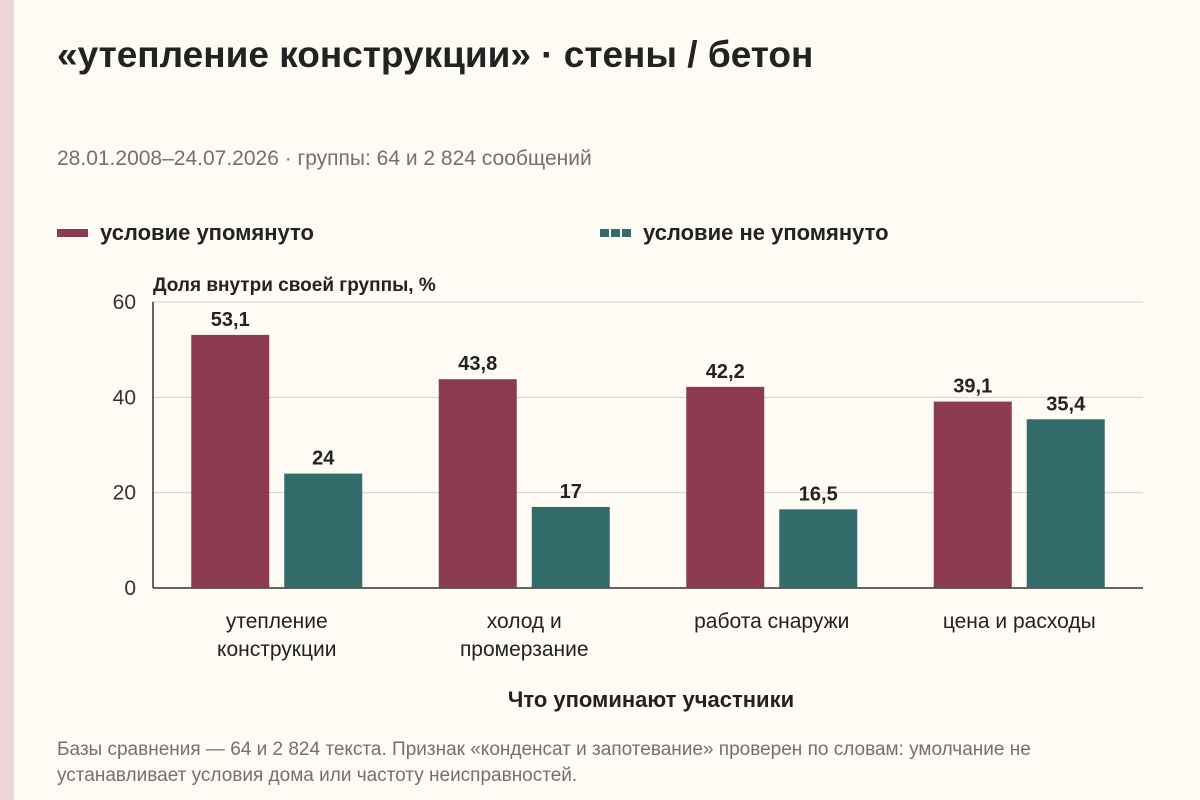 This screenshot has width=1200, height=800. Describe the element at coordinates (277, 621) in the screenshot. I see `x-tick-label: утепление` at that location.